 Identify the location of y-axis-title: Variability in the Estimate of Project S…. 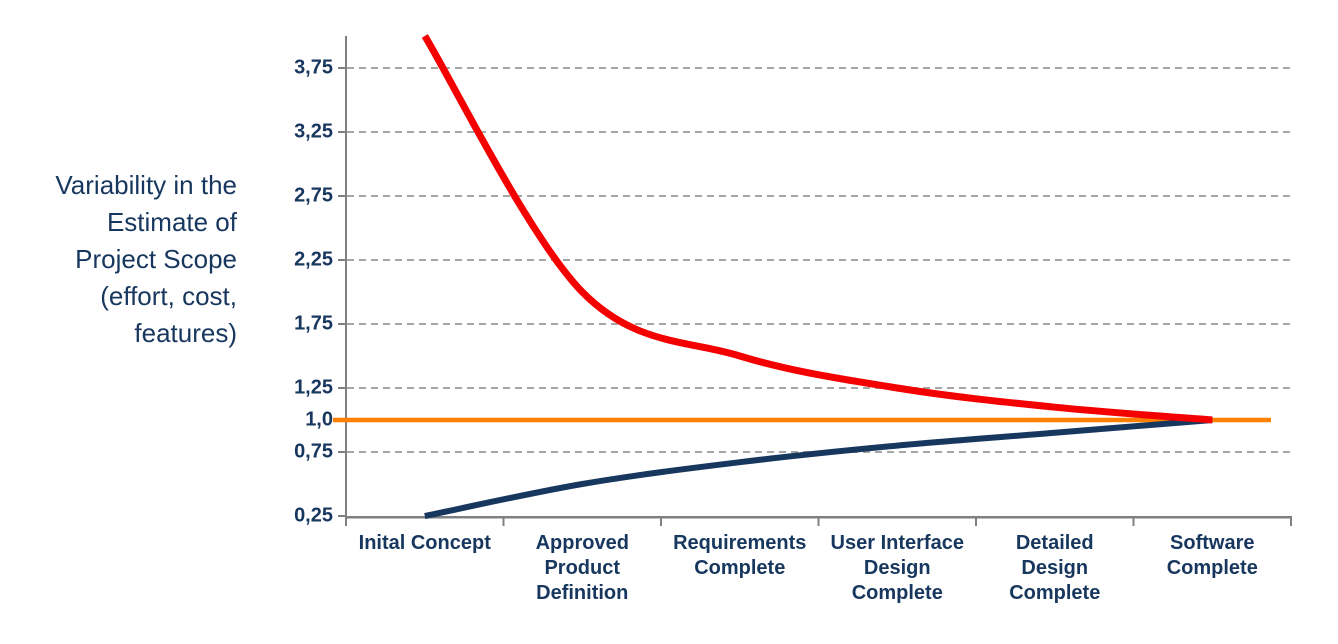
(146, 259).